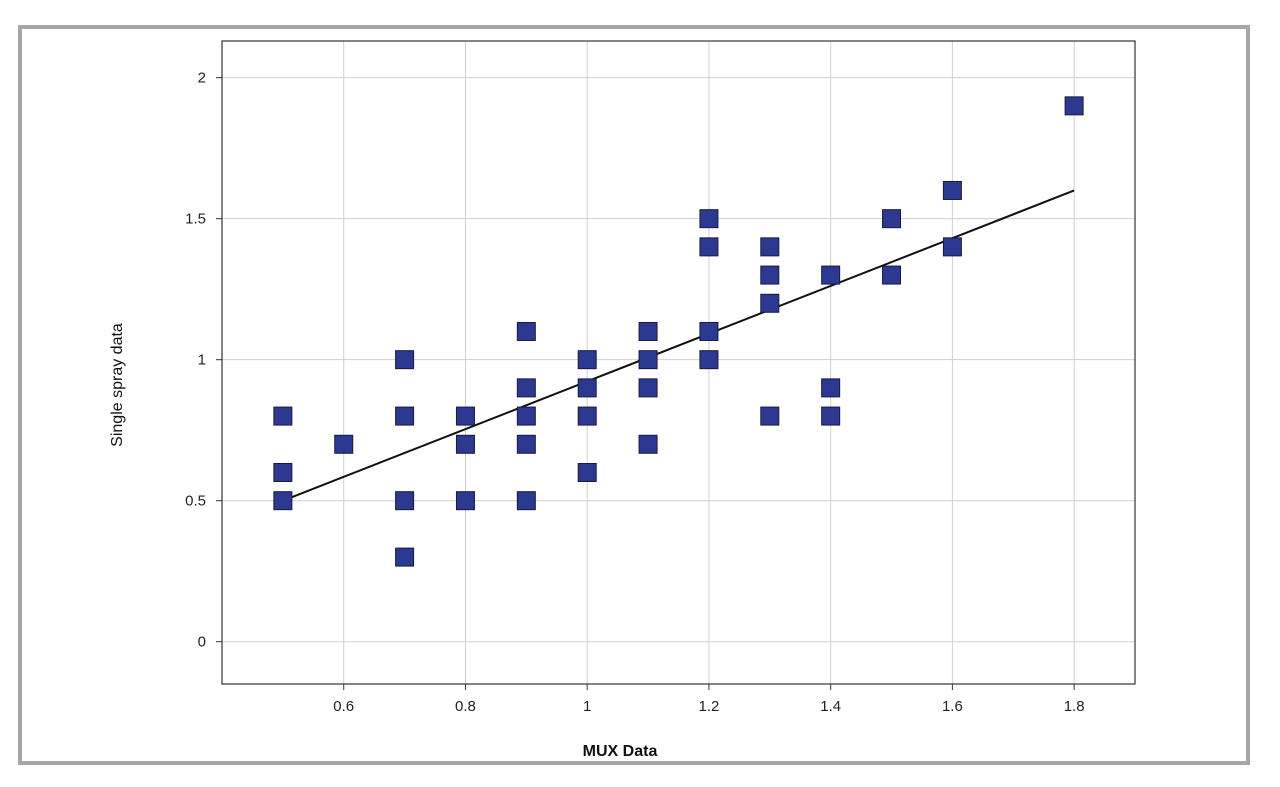  What do you see at coordinates (202, 642) in the screenshot?
I see `y-tick-label: 0` at bounding box center [202, 642].